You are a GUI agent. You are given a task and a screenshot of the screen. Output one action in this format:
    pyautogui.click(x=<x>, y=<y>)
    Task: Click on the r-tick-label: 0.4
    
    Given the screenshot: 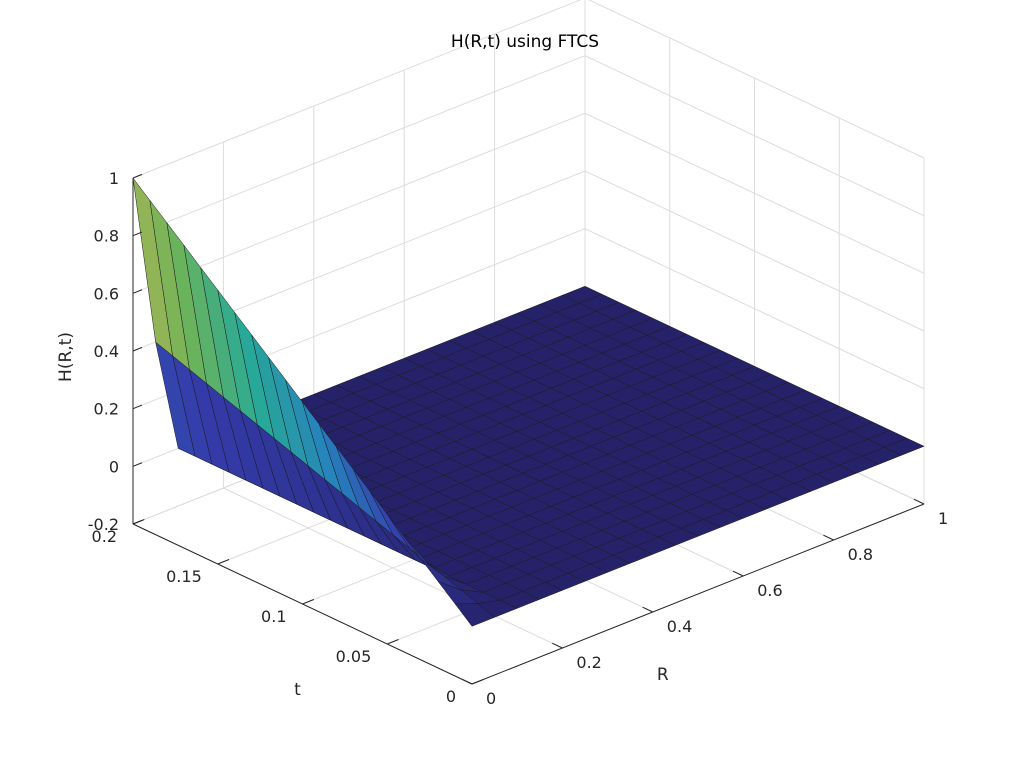 What is the action you would take?
    pyautogui.click(x=679, y=626)
    